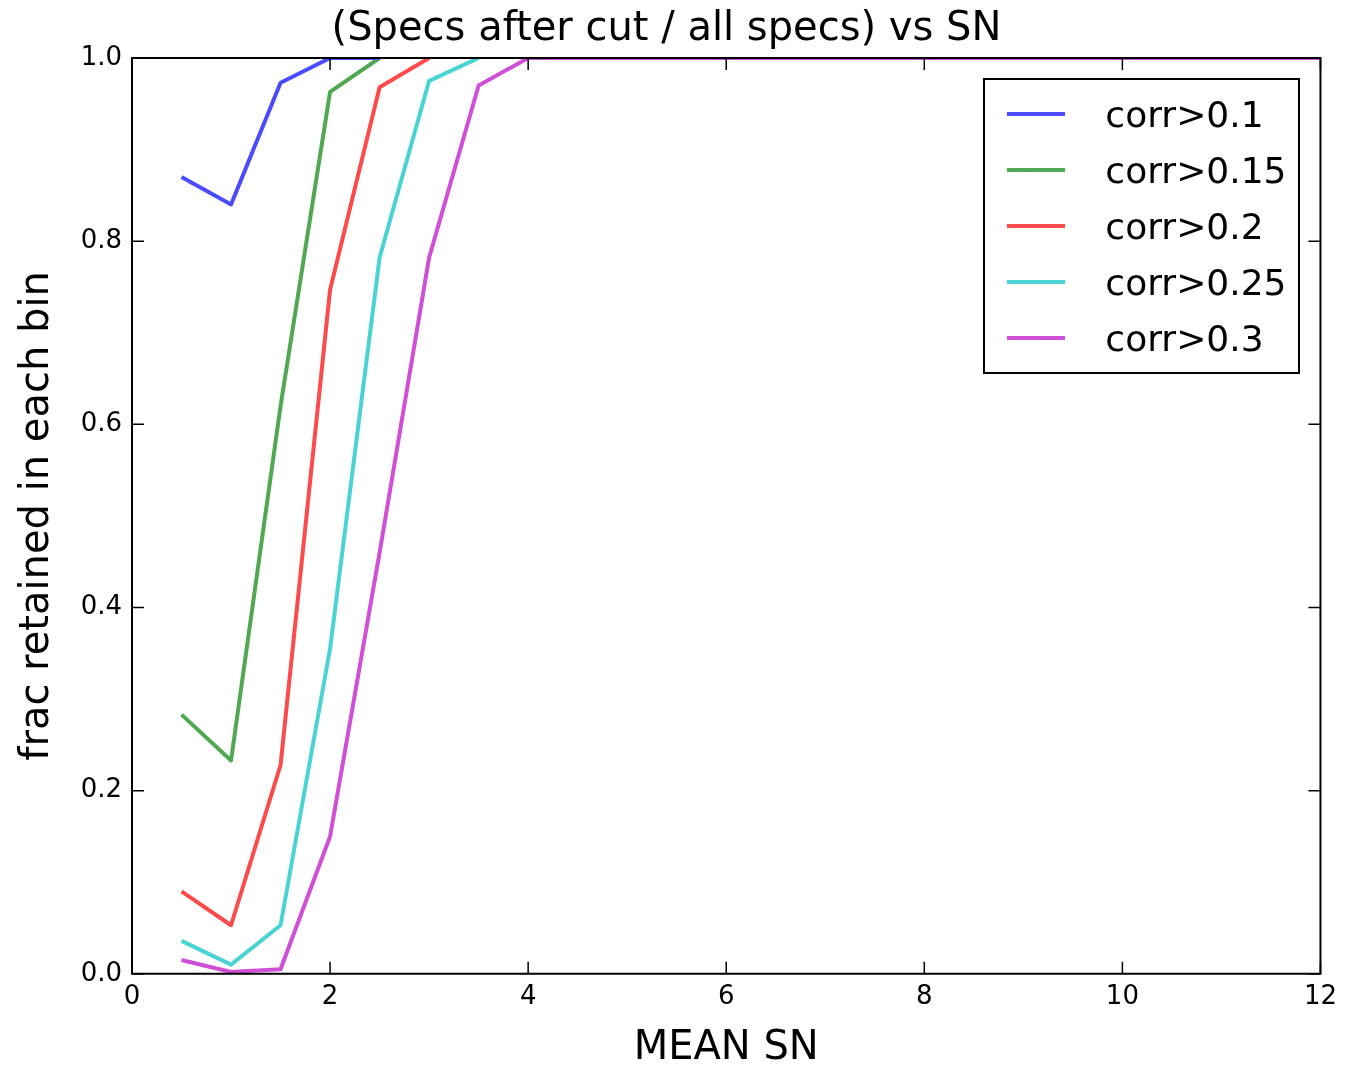  Describe the element at coordinates (1184, 114) in the screenshot. I see `legend-label: corr>0.1` at that location.